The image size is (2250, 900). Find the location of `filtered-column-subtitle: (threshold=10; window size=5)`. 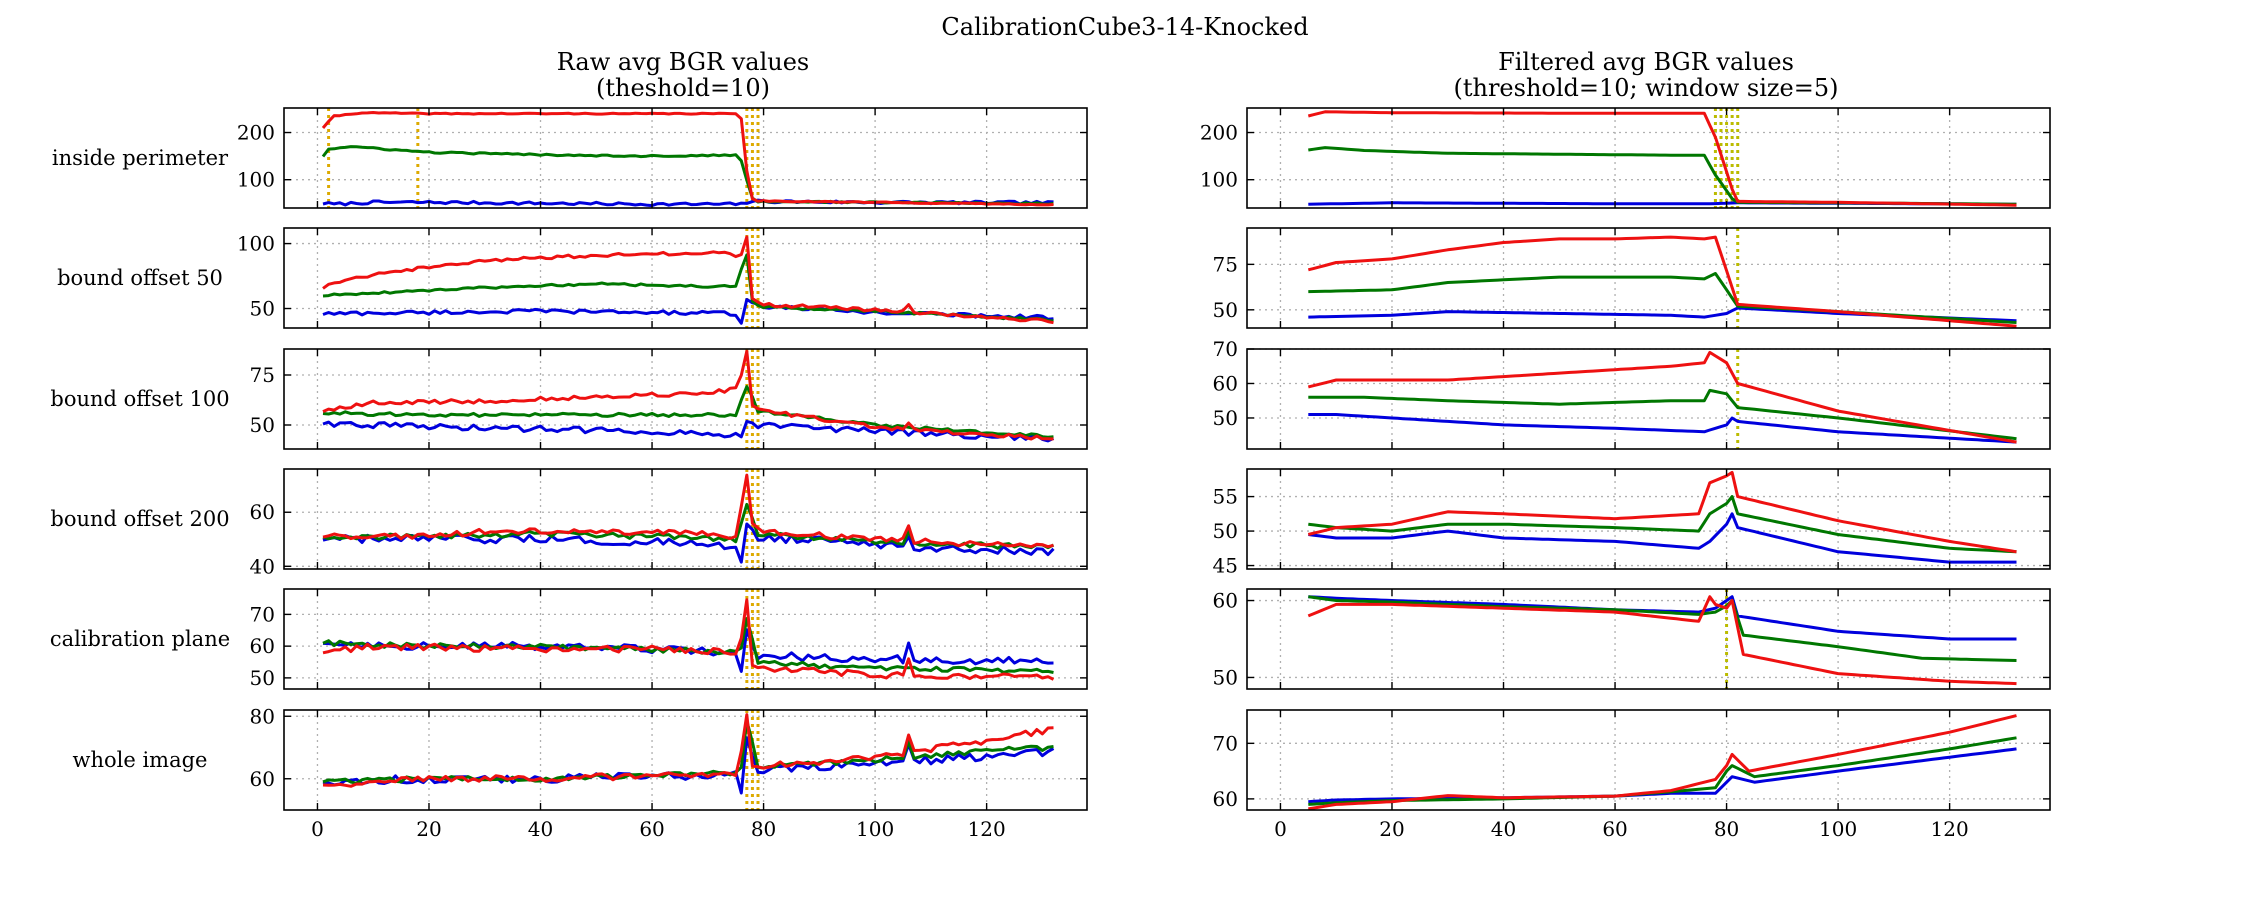

filtered-column-subtitle: (threshold=10; window size=5) is located at coordinates (1645, 88).